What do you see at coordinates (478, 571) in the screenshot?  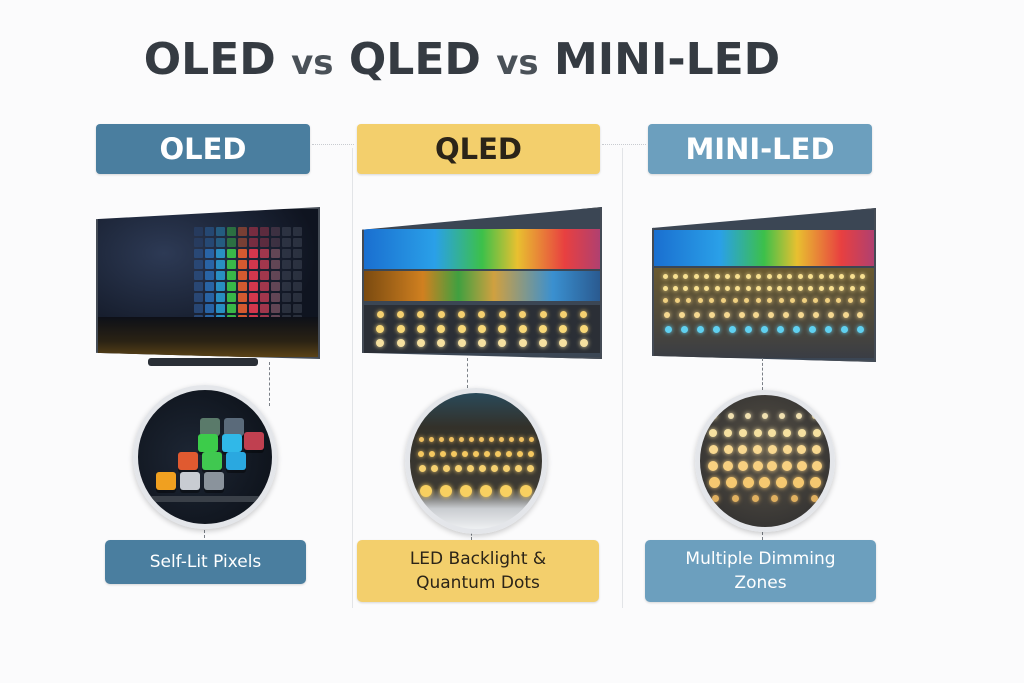 I see `qled-feature-label: LED Backlight & Quantum Dots` at bounding box center [478, 571].